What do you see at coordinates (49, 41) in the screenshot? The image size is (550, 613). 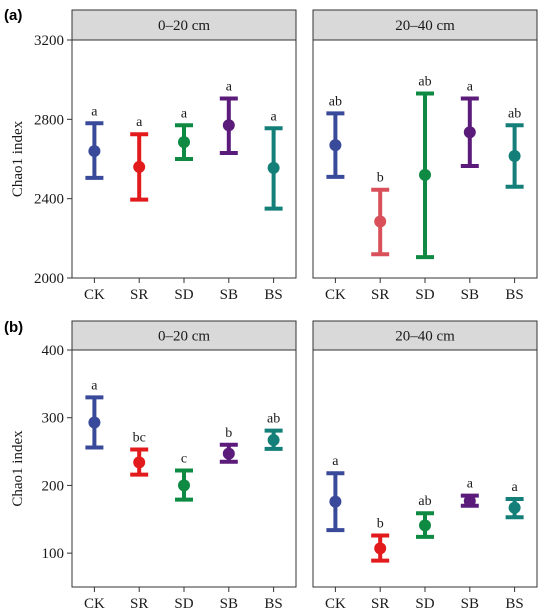 I see `y-tick-label-0-3: 3200` at bounding box center [49, 41].